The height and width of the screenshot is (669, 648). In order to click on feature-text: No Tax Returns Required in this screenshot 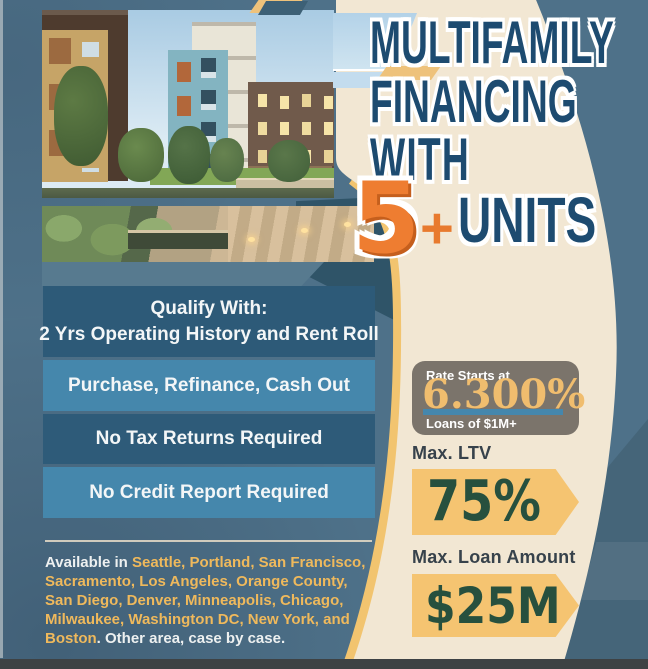, I will do `click(209, 439)`.